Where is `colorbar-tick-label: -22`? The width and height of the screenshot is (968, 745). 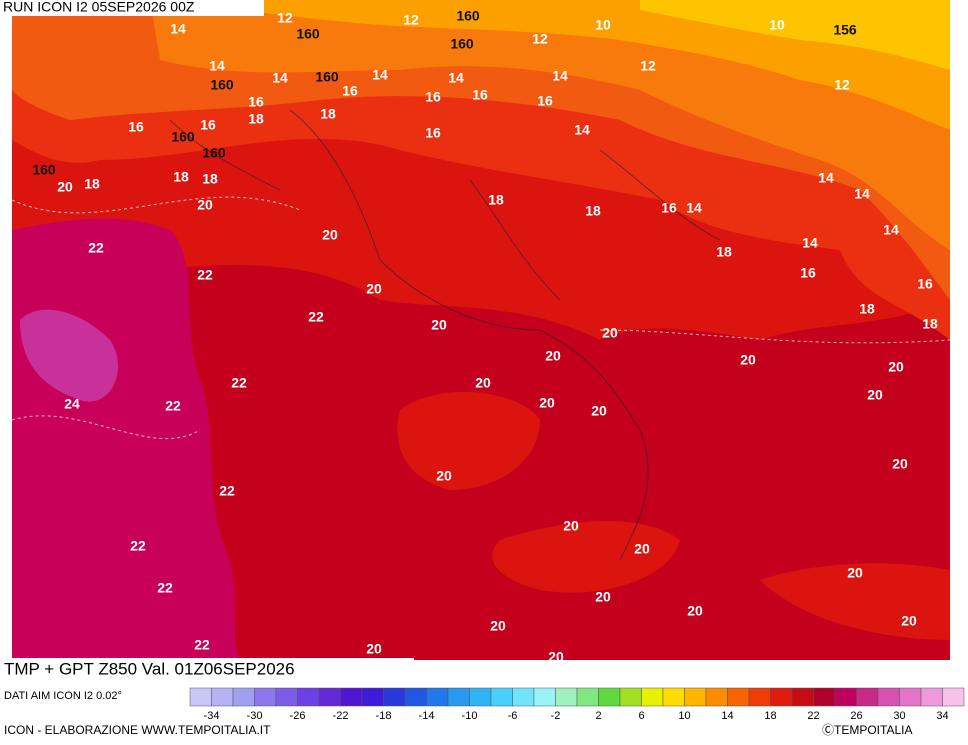 colorbar-tick-label: -22 is located at coordinates (341, 716).